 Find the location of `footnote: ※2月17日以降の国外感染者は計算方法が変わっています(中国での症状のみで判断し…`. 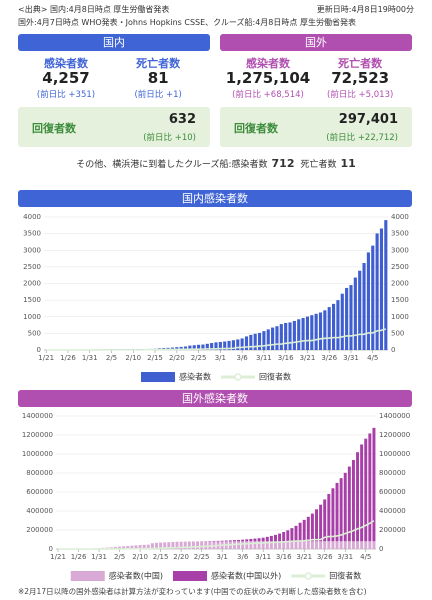

footnote: ※2月17日以降の国外感染者は計算方法が変わっています(中国での症状のみで判断し… is located at coordinates (192, 591).